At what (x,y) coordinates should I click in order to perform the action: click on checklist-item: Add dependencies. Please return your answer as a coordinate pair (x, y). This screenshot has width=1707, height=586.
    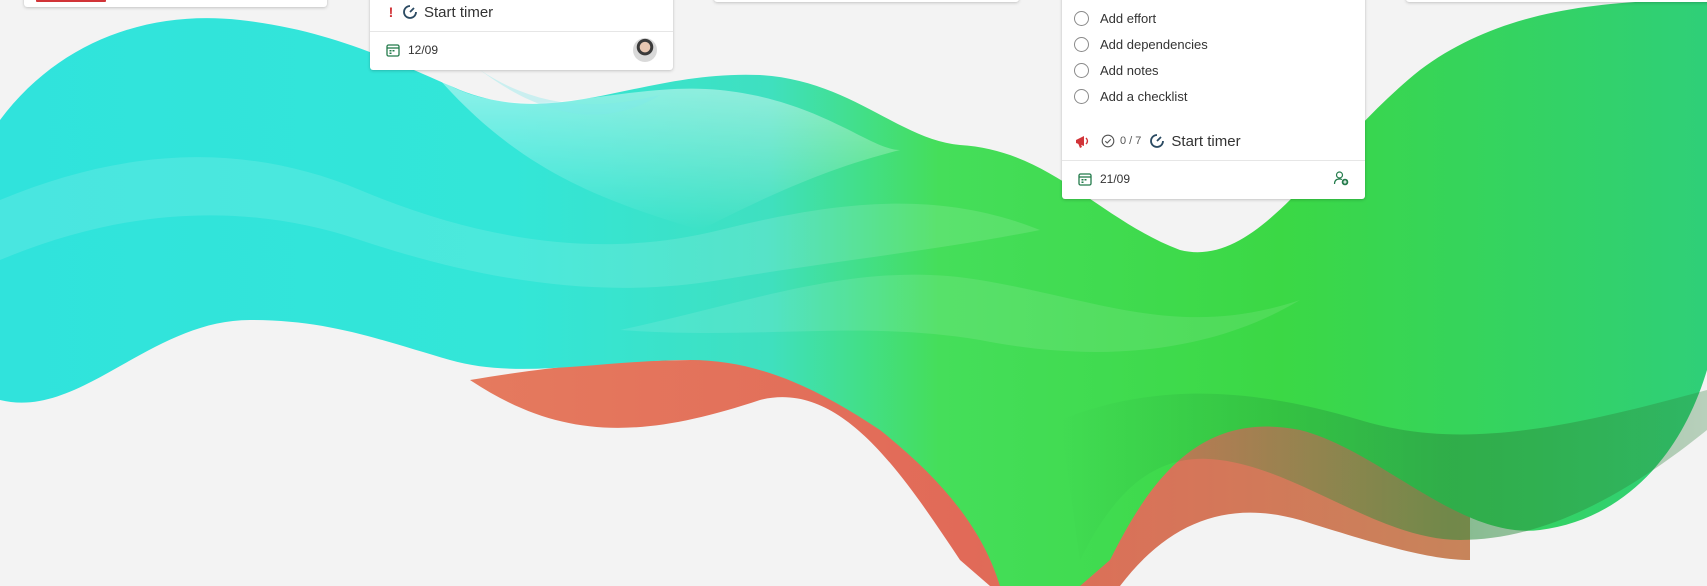
    Looking at the image, I should click on (1141, 44).